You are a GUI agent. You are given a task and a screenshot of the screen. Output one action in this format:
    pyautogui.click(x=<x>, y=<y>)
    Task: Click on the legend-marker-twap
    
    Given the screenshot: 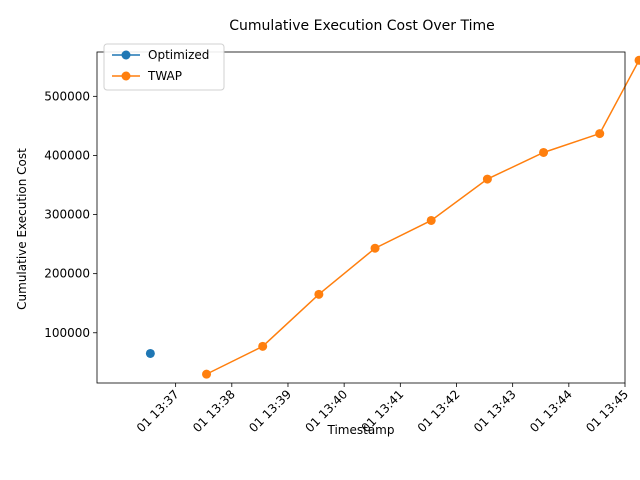 What is the action you would take?
    pyautogui.click(x=126, y=76)
    